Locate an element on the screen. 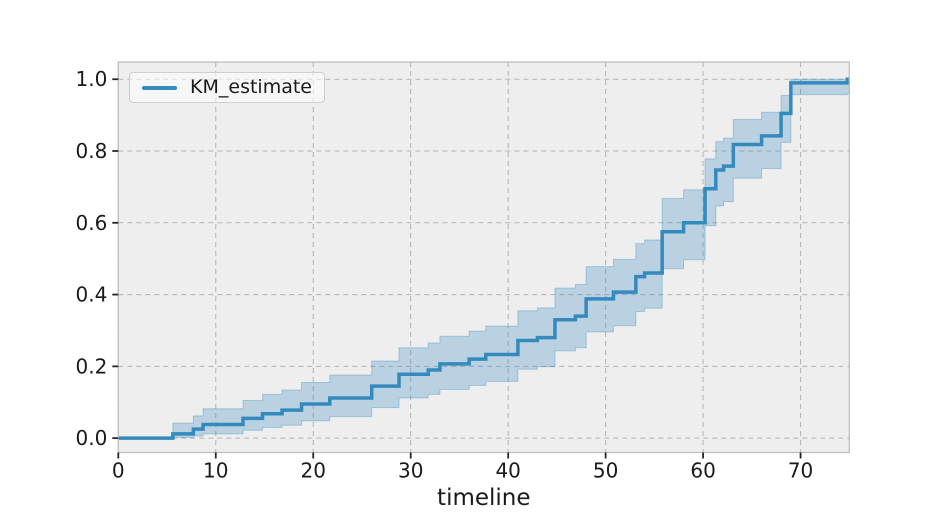 The height and width of the screenshot is (513, 943). y-tick-label-0.8: 0.8 is located at coordinates (91, 151).